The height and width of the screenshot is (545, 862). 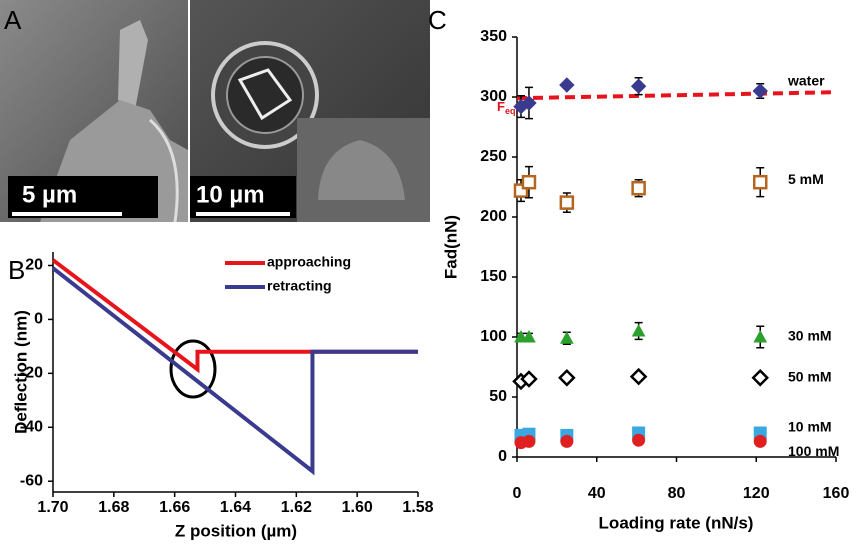 I want to click on y-axis-label: Deflection (nm), so click(x=20, y=372).